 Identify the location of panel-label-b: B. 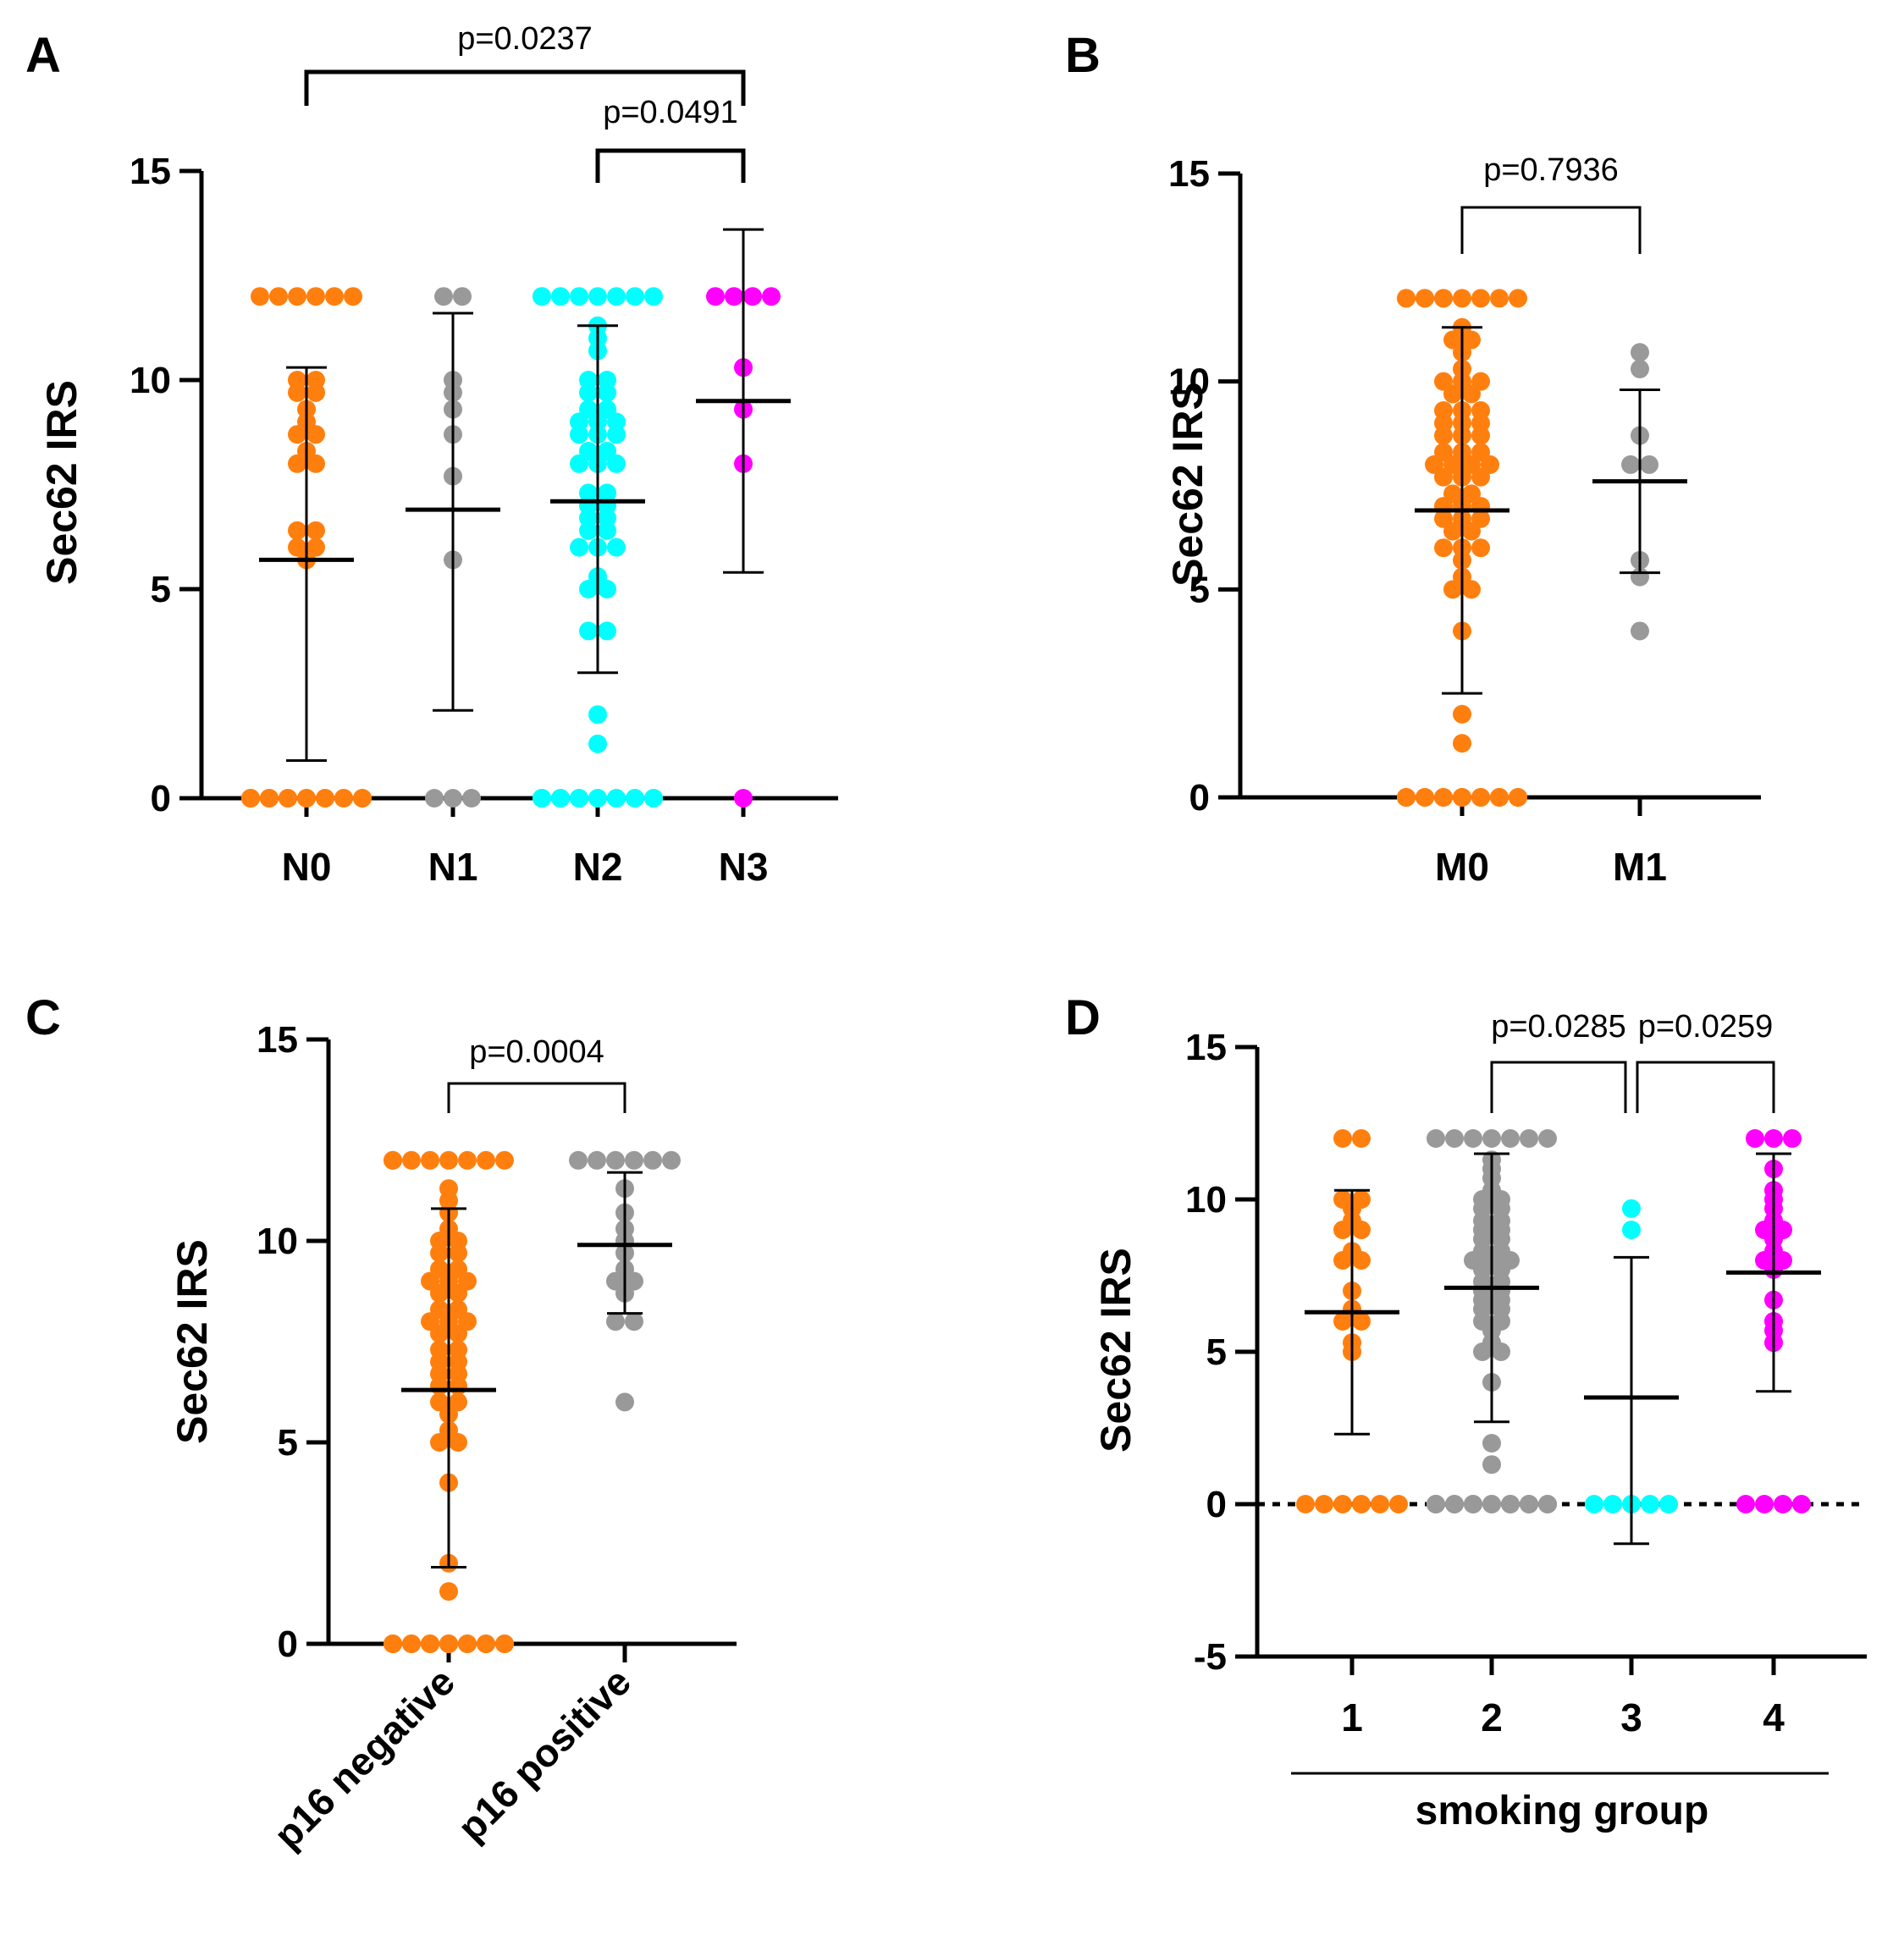
(1083, 56).